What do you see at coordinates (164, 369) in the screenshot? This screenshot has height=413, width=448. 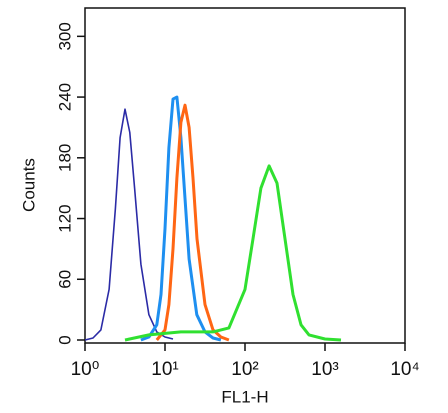 I see `x-tick-label: 10¹` at bounding box center [164, 369].